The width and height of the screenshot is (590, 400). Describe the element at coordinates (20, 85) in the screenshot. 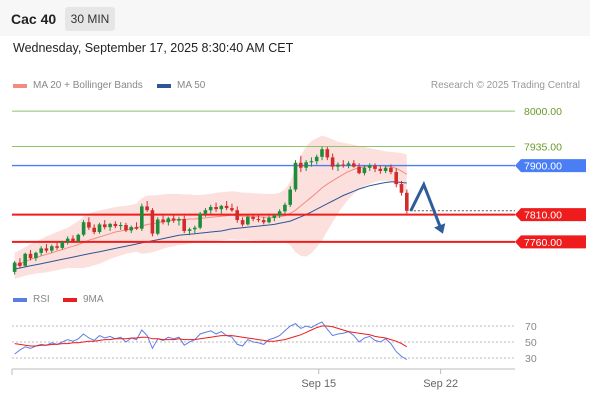

I see `ma20-swatch` at that location.